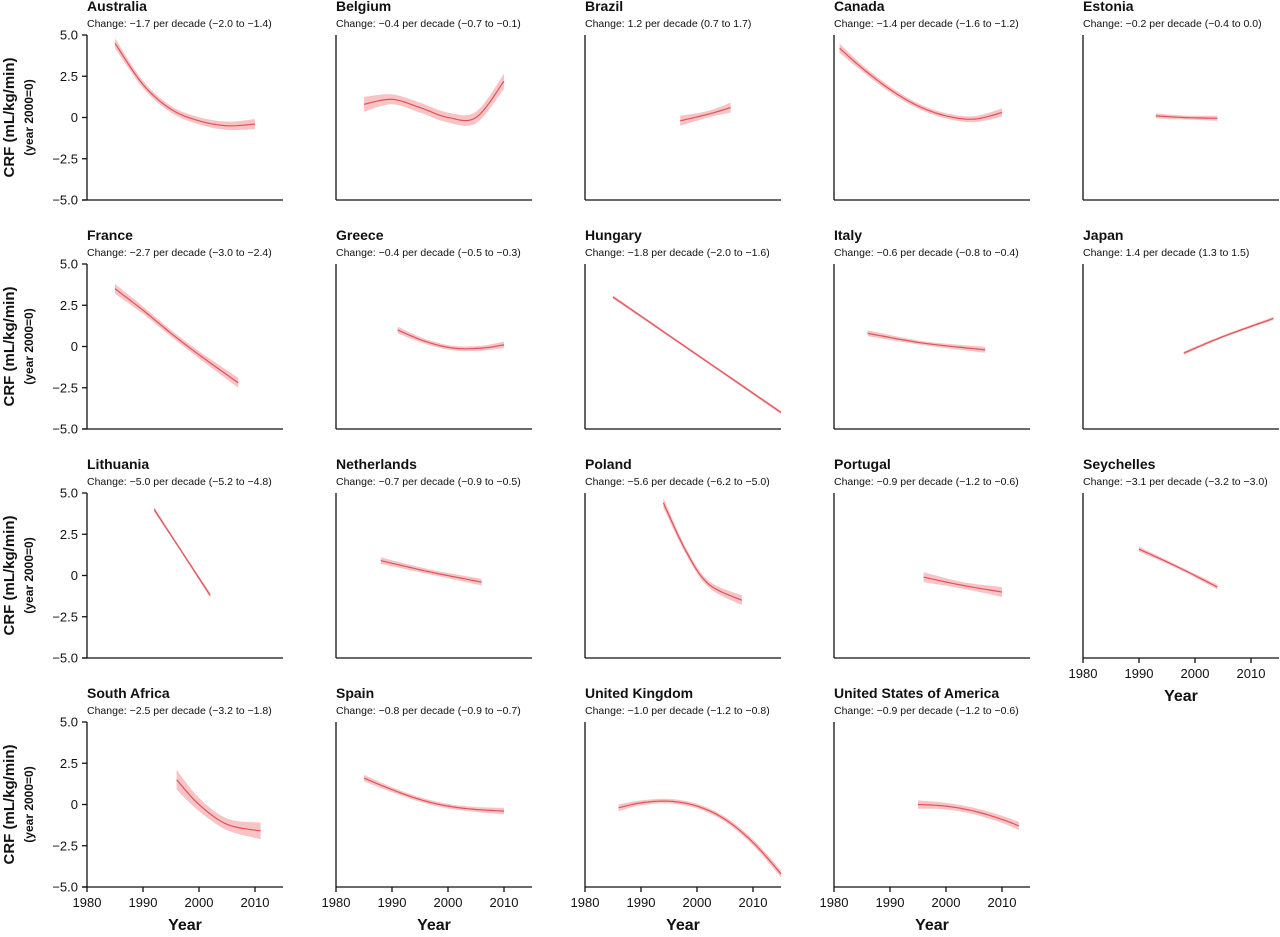  What do you see at coordinates (677, 253) in the screenshot?
I see `panel-change-hungary: Change: −1.8 per decade (−2.0 to −1.6)` at bounding box center [677, 253].